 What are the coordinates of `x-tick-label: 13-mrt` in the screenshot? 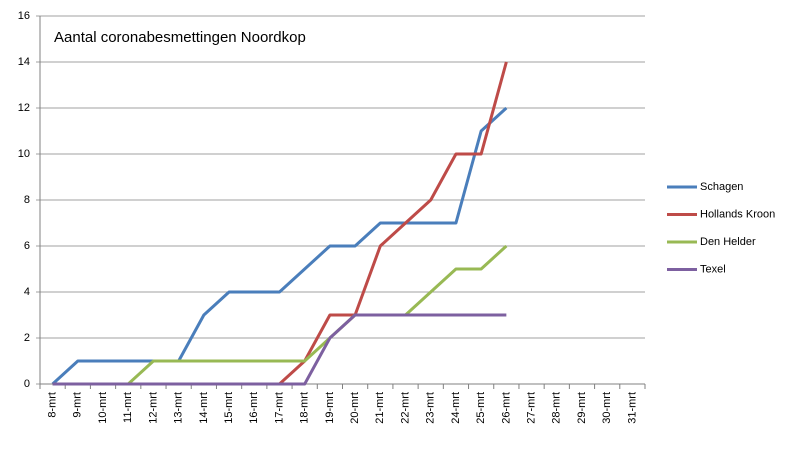 It's located at (179, 408).